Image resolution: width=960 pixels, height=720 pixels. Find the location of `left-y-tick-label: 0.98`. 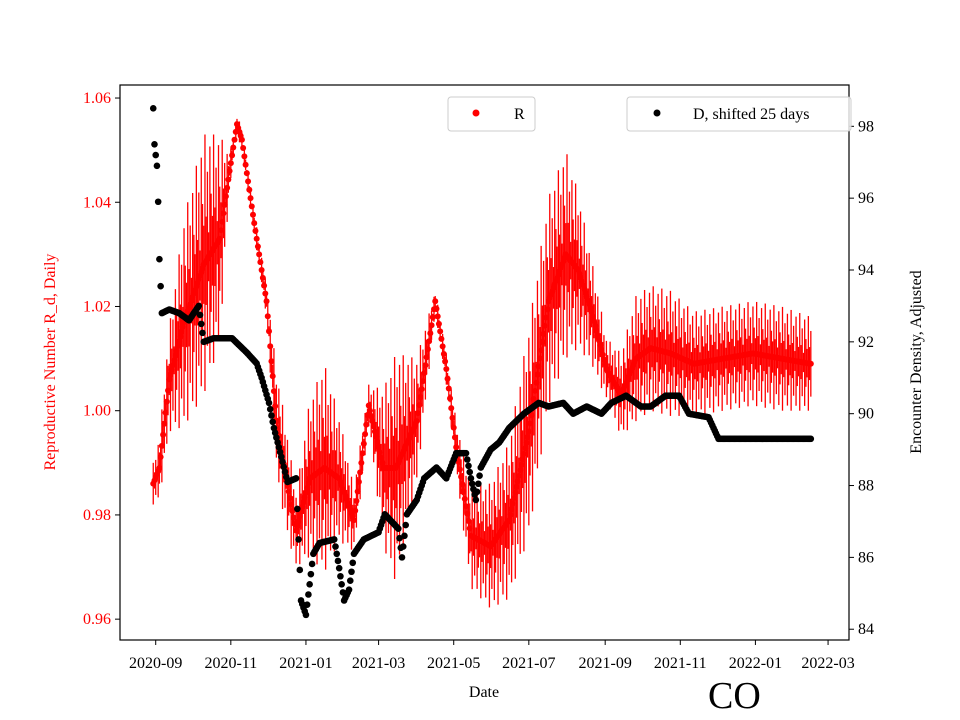

left-y-tick-label: 0.98 is located at coordinates (97, 515).